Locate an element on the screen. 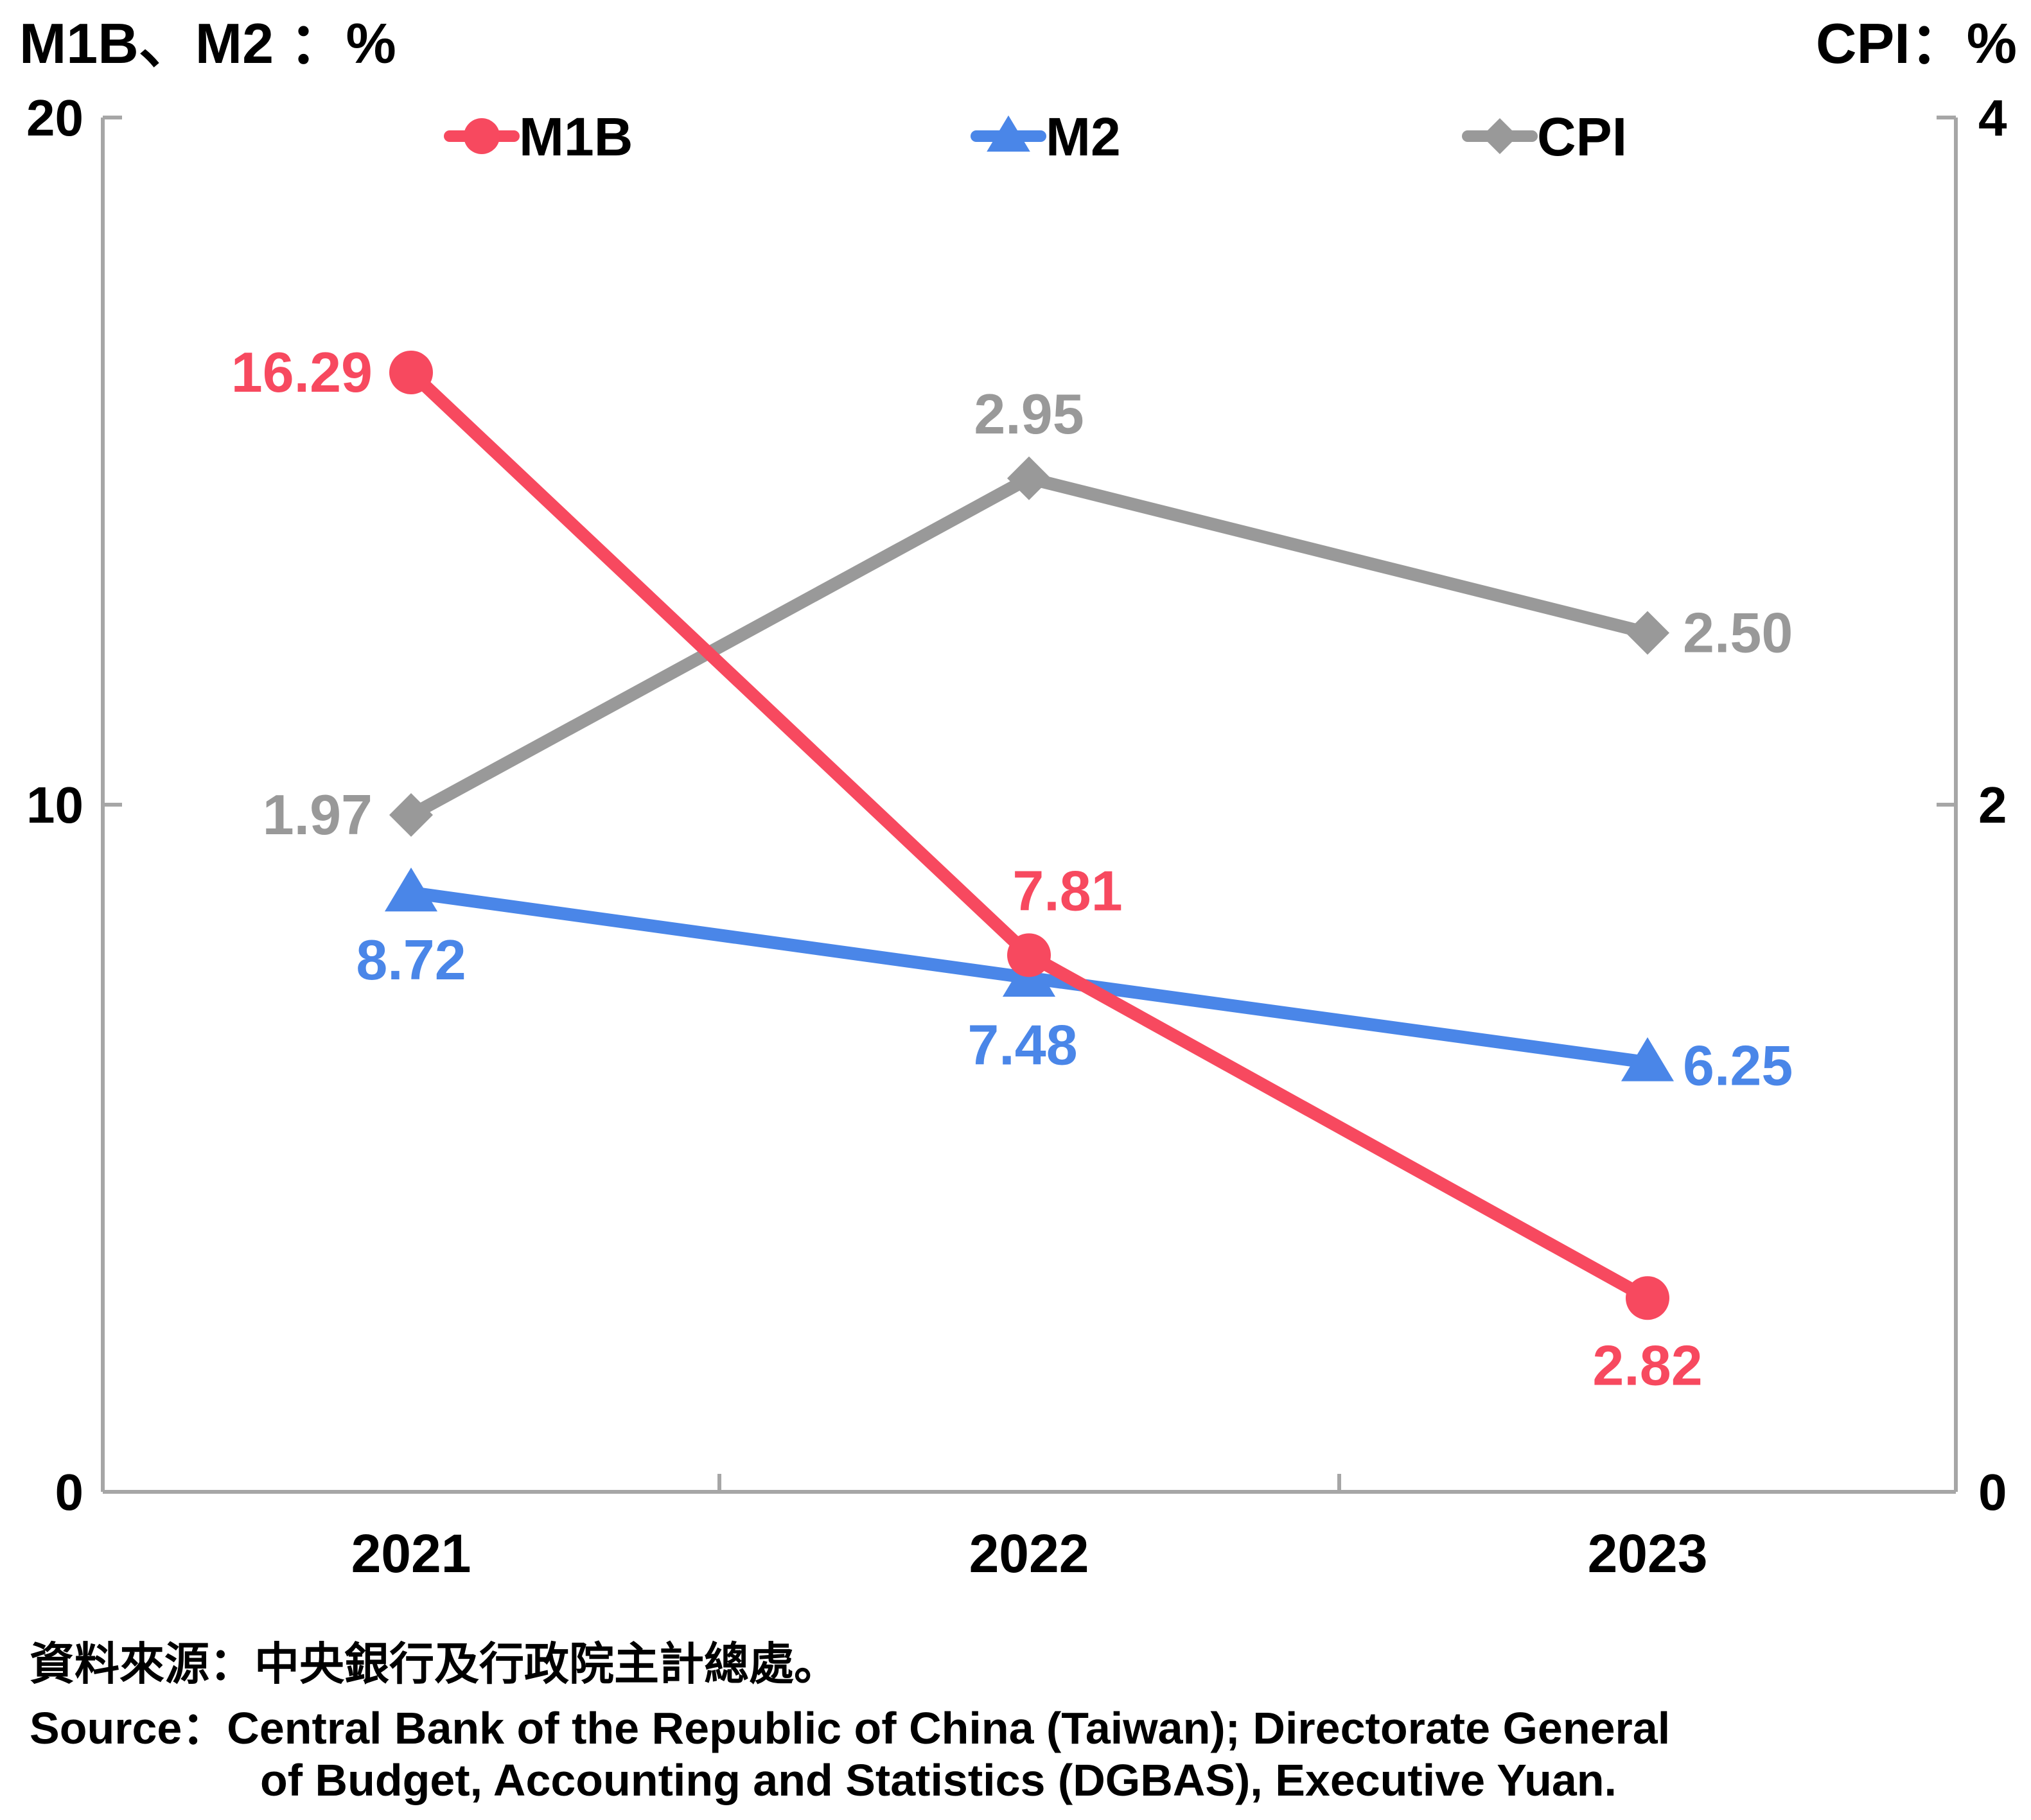 Image resolution: width=2031 pixels, height=1820 pixels. data-label-cpi: 2.95 is located at coordinates (1029, 414).